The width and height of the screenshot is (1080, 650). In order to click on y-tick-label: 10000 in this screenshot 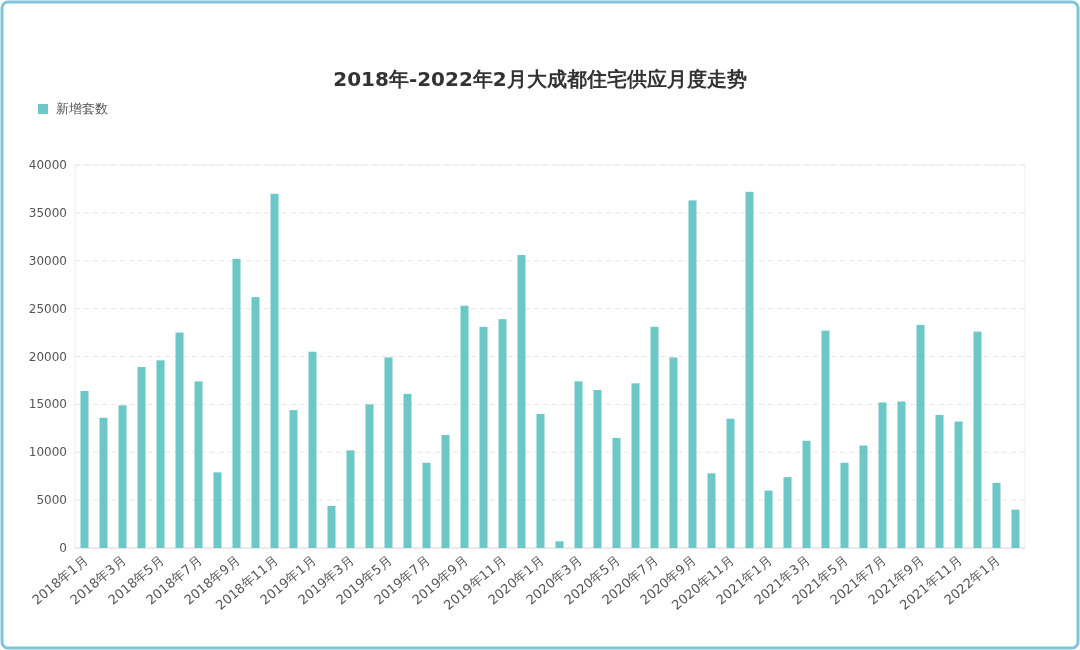, I will do `click(47, 452)`.